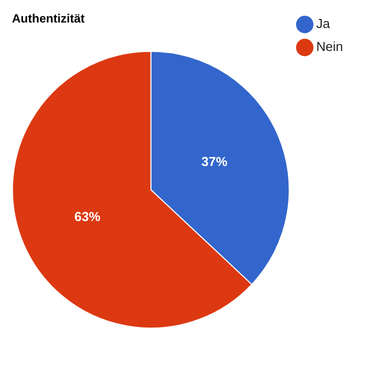 This screenshot has height=365, width=365. Describe the element at coordinates (330, 46) in the screenshot. I see `legend-label: Nein` at that location.